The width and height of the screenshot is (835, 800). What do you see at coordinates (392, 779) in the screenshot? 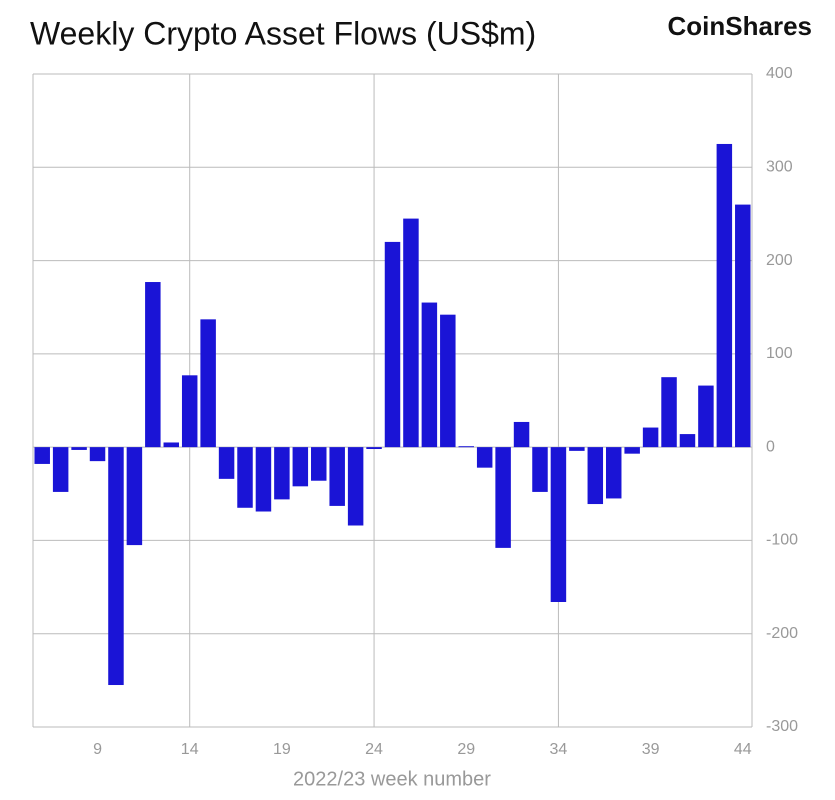
I see `x-axis-label: 2022/23 week number` at bounding box center [392, 779].